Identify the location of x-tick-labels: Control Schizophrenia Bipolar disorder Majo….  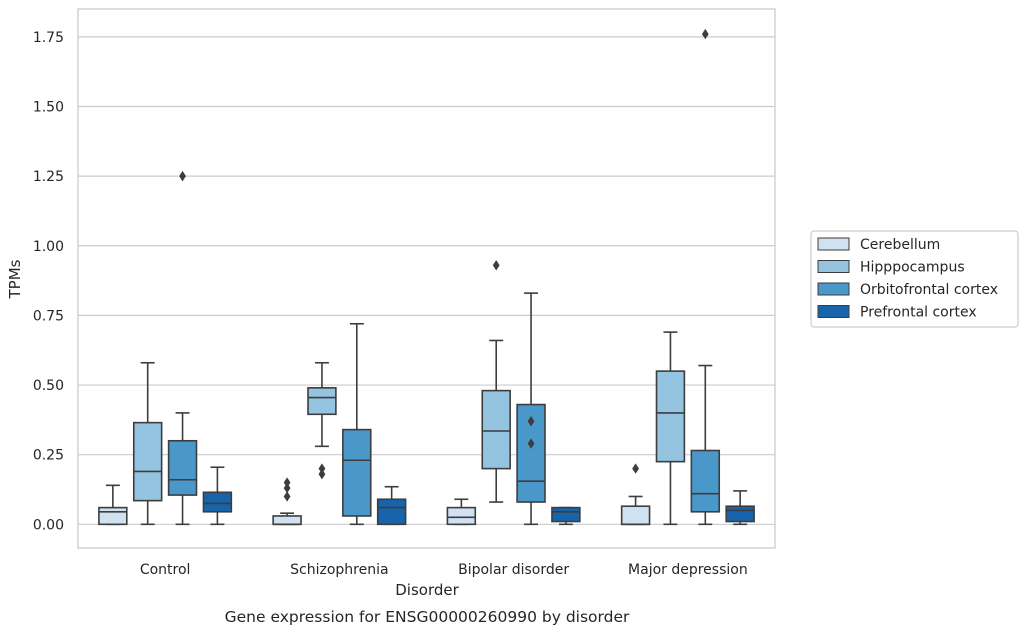
(444, 570).